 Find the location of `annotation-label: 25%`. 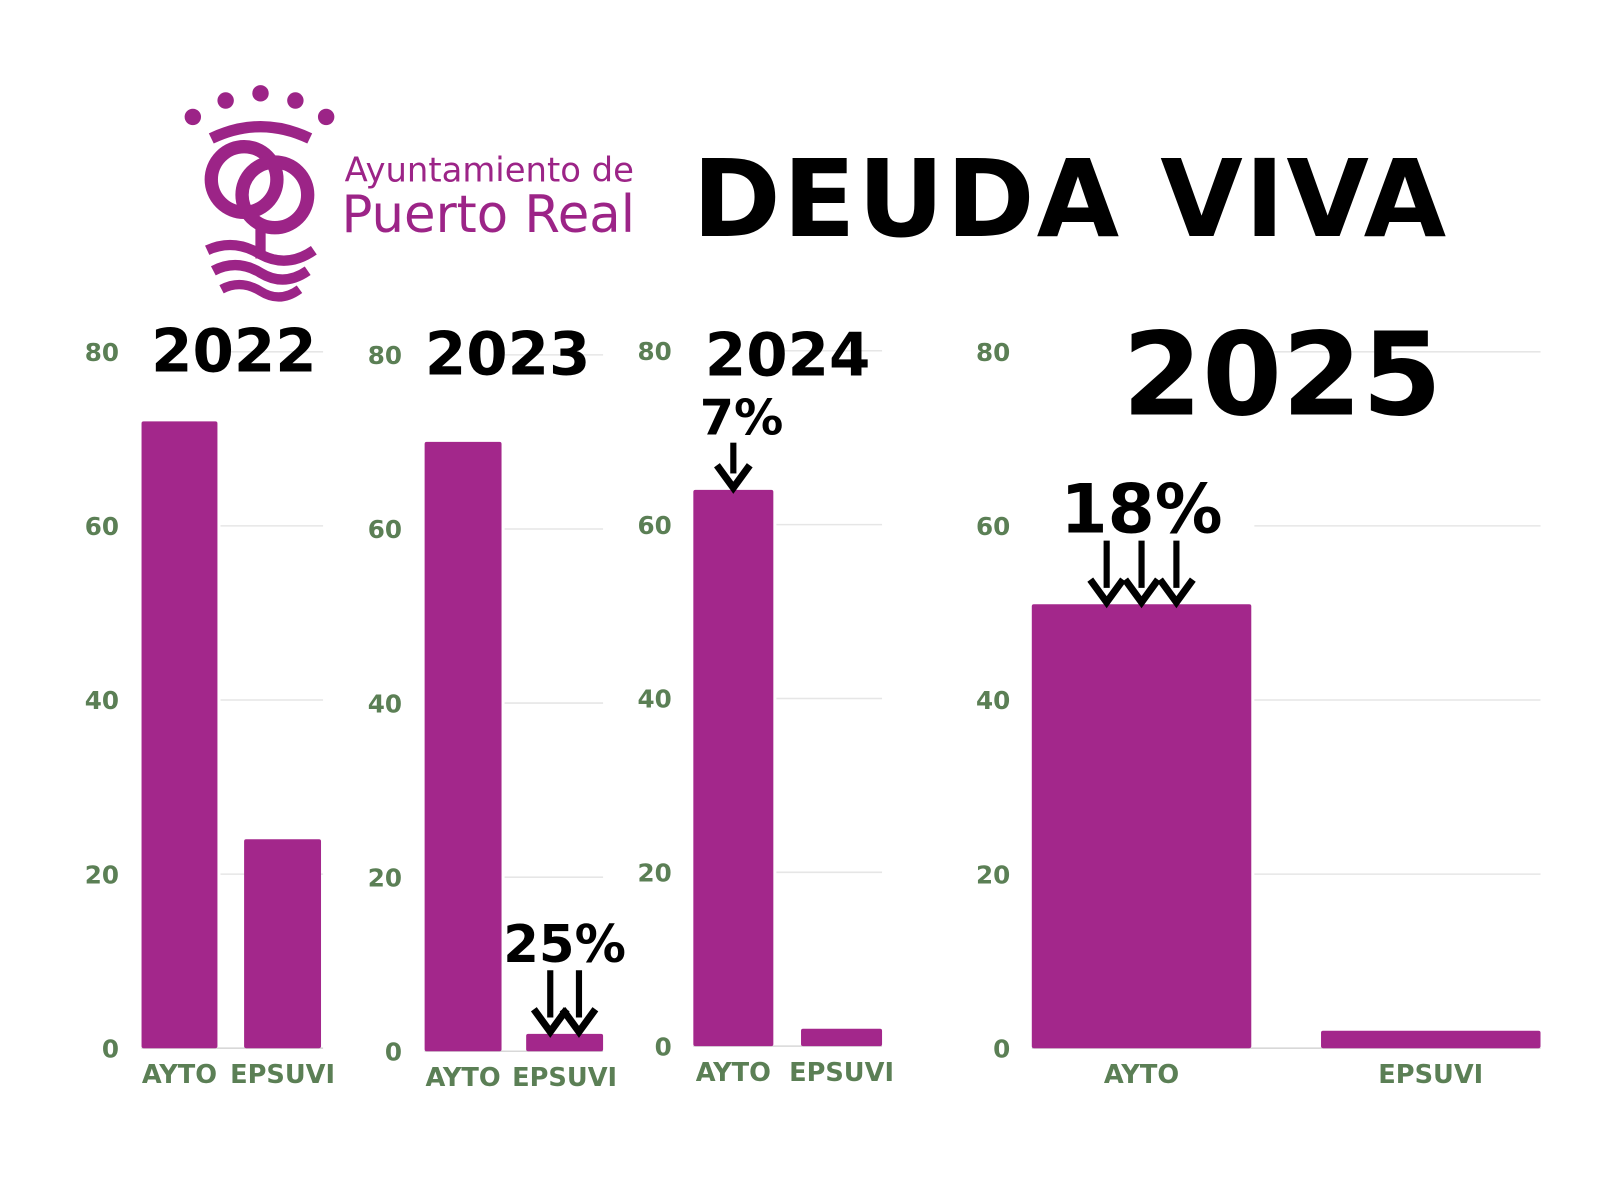

annotation-label: 25% is located at coordinates (564, 945).